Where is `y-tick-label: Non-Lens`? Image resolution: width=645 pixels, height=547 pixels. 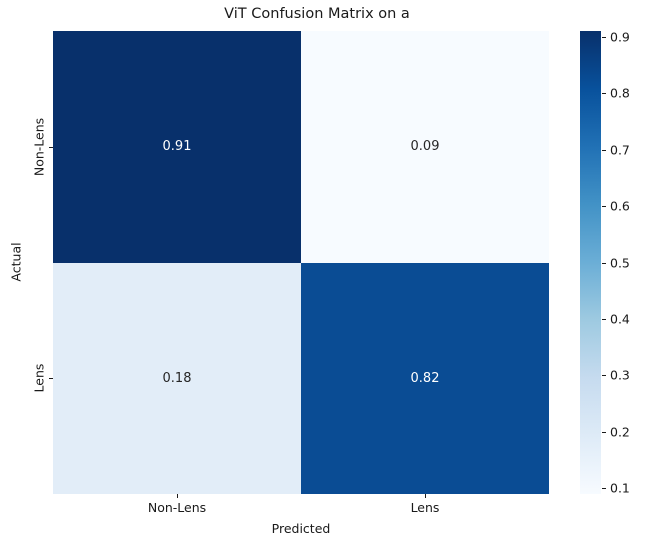
y-tick-label: Non-Lens is located at coordinates (39, 146).